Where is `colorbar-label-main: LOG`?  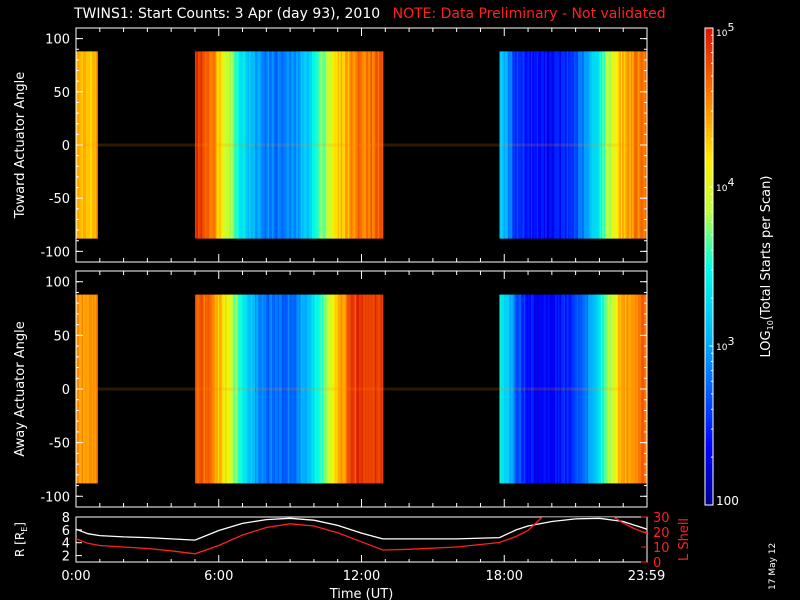 colorbar-label-main: LOG is located at coordinates (766, 343).